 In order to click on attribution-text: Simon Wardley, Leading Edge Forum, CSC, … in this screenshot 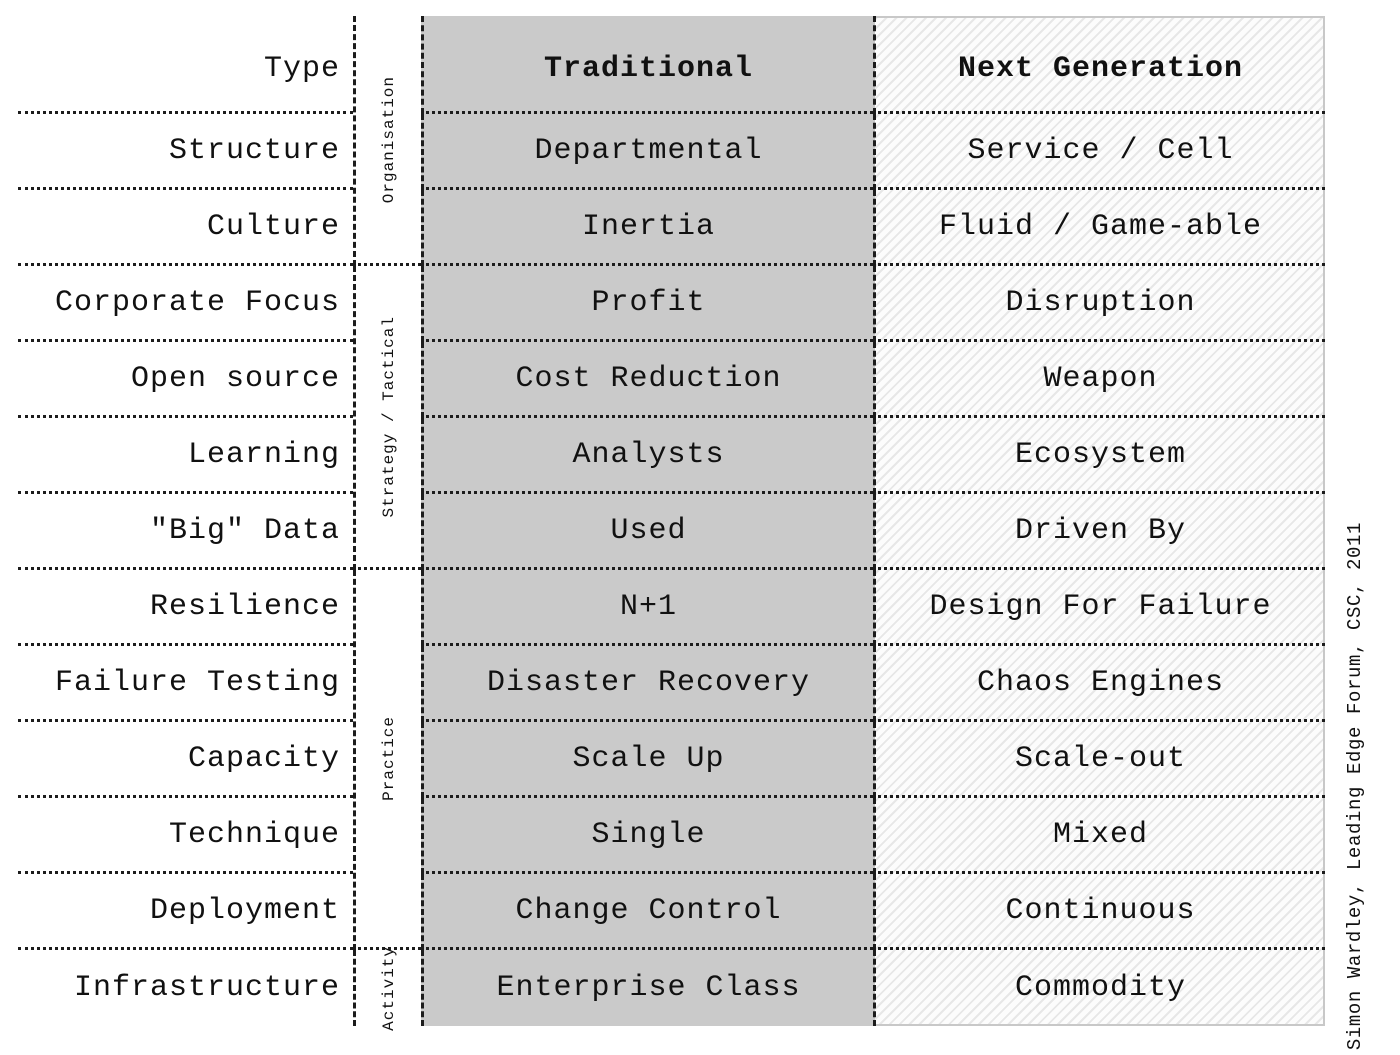, I will do `click(1355, 785)`.